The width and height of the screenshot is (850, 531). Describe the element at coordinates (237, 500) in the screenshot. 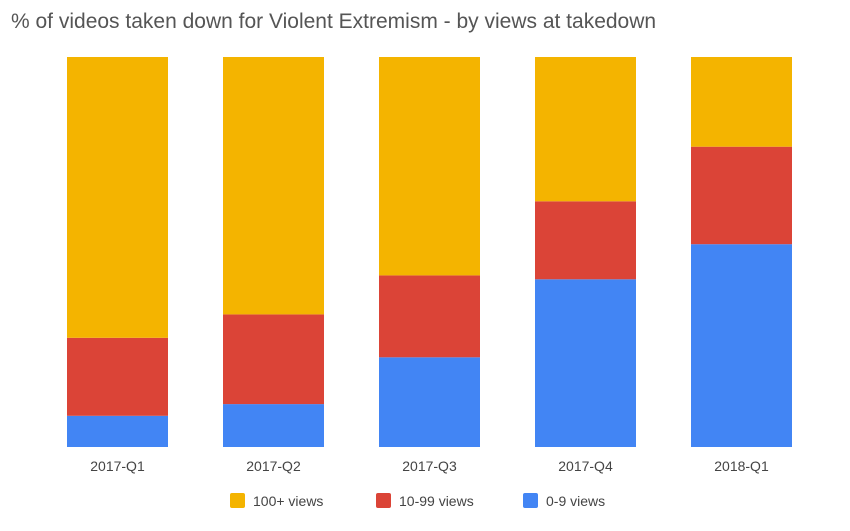

I see `legend-swatch-100-views` at that location.